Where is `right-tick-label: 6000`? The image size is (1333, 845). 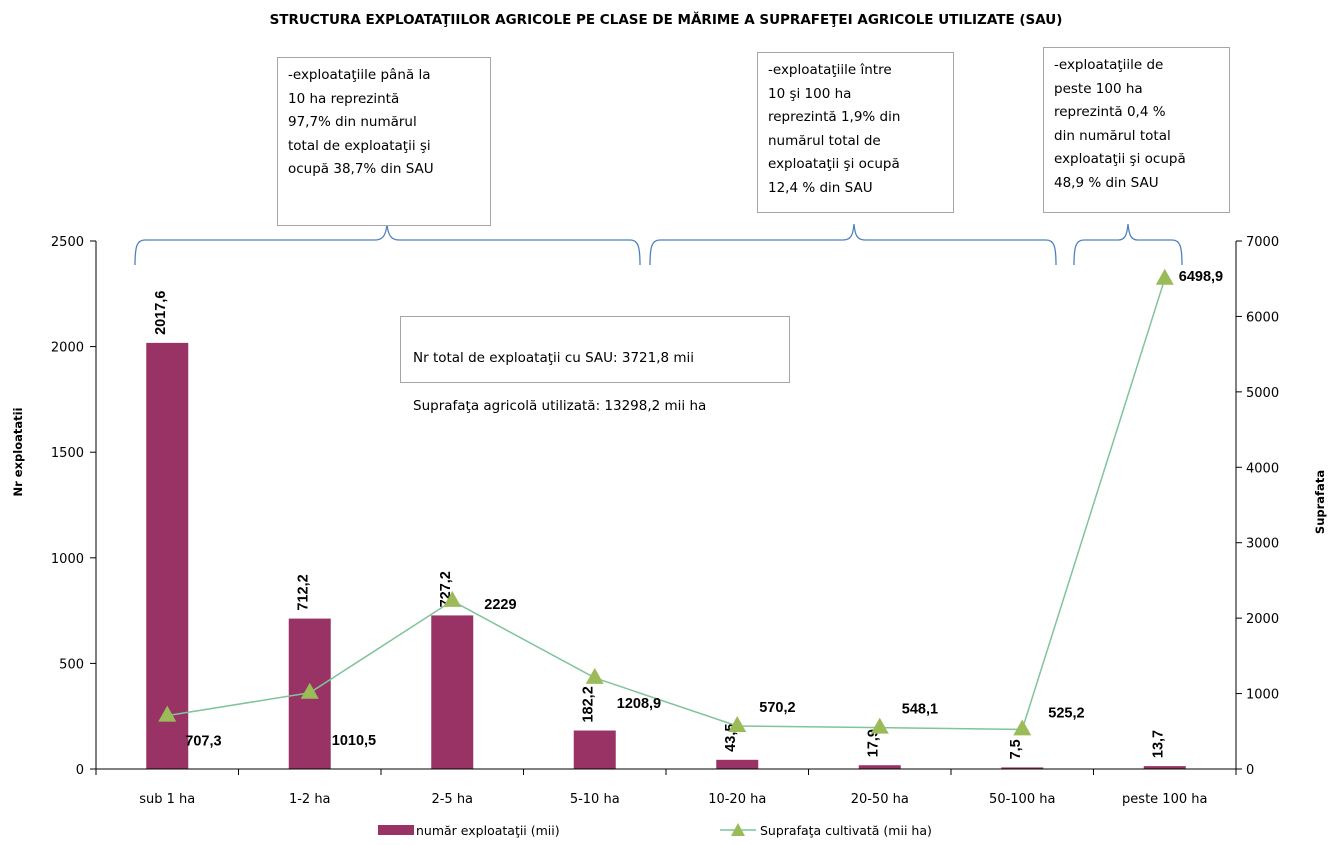
right-tick-label: 6000 is located at coordinates (1262, 317).